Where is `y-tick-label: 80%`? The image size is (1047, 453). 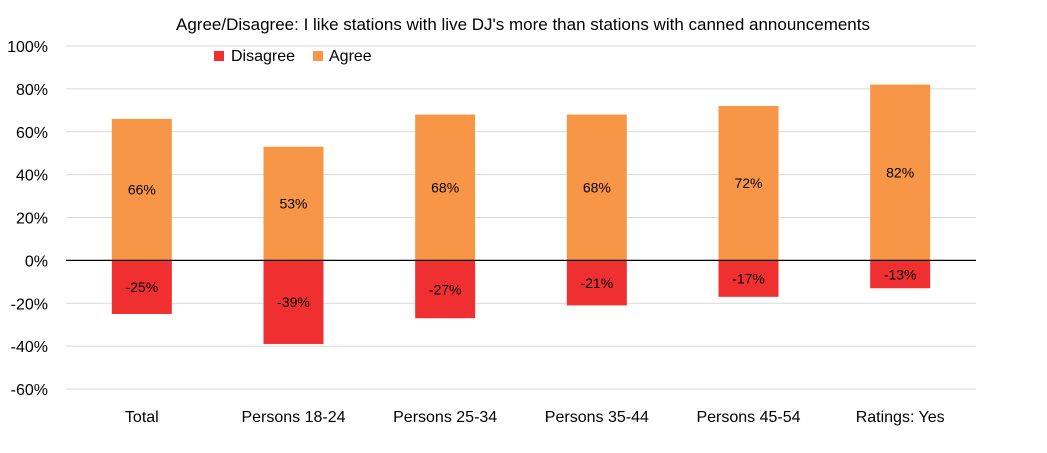
y-tick-label: 80% is located at coordinates (32, 90).